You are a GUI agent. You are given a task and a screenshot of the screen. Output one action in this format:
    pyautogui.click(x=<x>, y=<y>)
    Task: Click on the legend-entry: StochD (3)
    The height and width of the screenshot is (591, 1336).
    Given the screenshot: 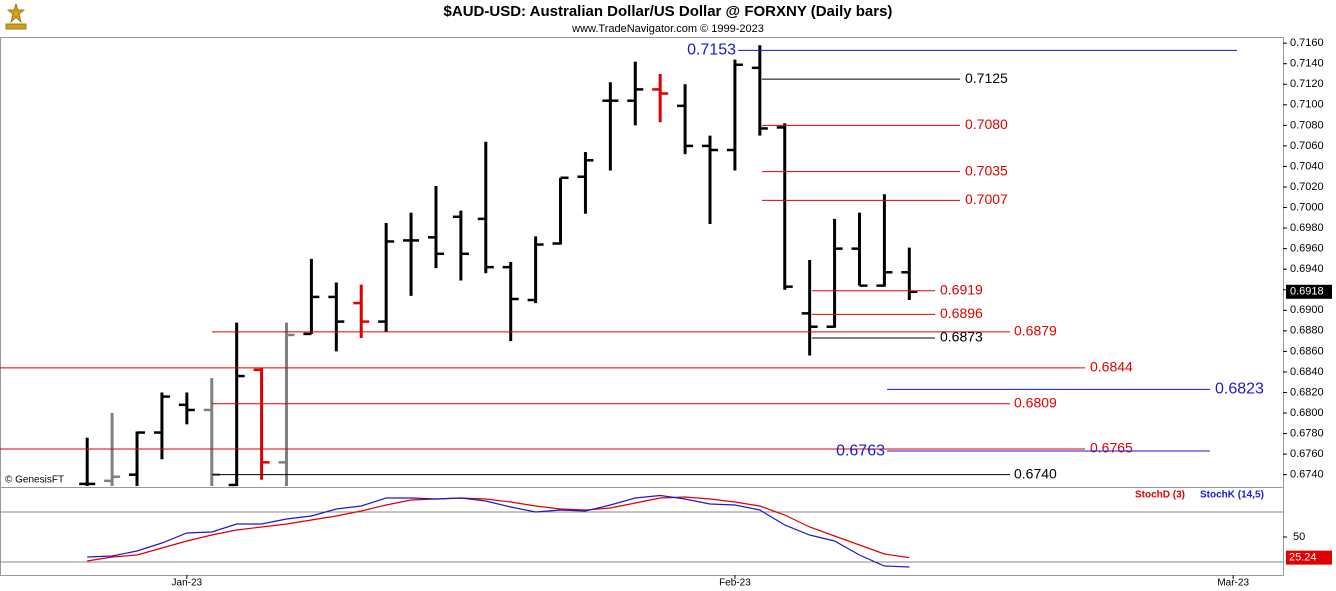 What is the action you would take?
    pyautogui.click(x=1160, y=495)
    